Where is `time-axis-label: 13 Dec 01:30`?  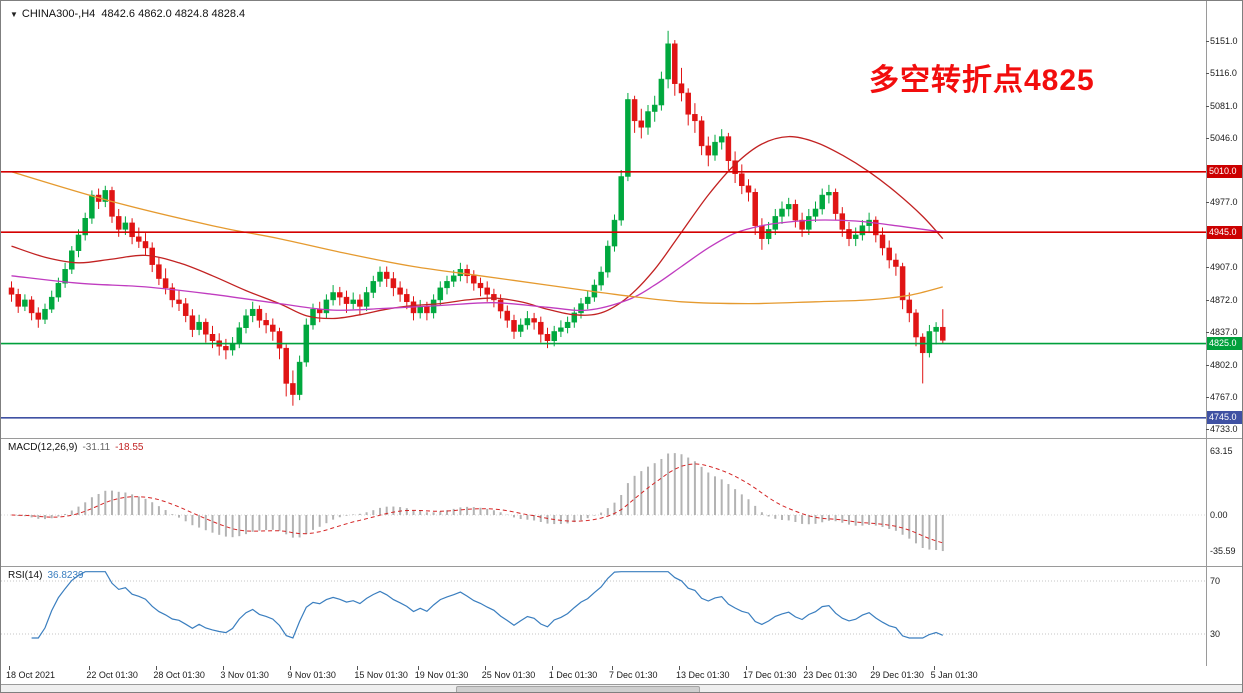 time-axis-label: 13 Dec 01:30 is located at coordinates (703, 675).